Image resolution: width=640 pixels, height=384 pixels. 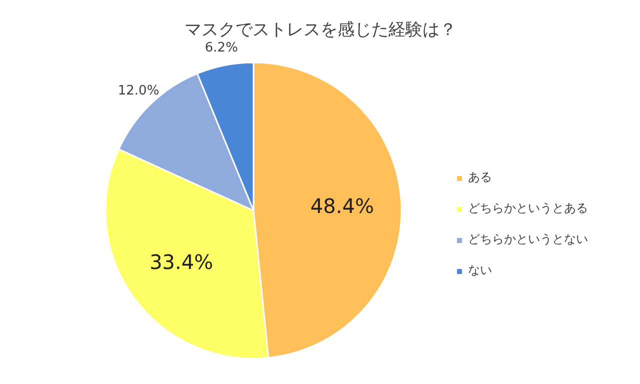 I want to click on legend-label: どちらかというとない, so click(x=528, y=239).